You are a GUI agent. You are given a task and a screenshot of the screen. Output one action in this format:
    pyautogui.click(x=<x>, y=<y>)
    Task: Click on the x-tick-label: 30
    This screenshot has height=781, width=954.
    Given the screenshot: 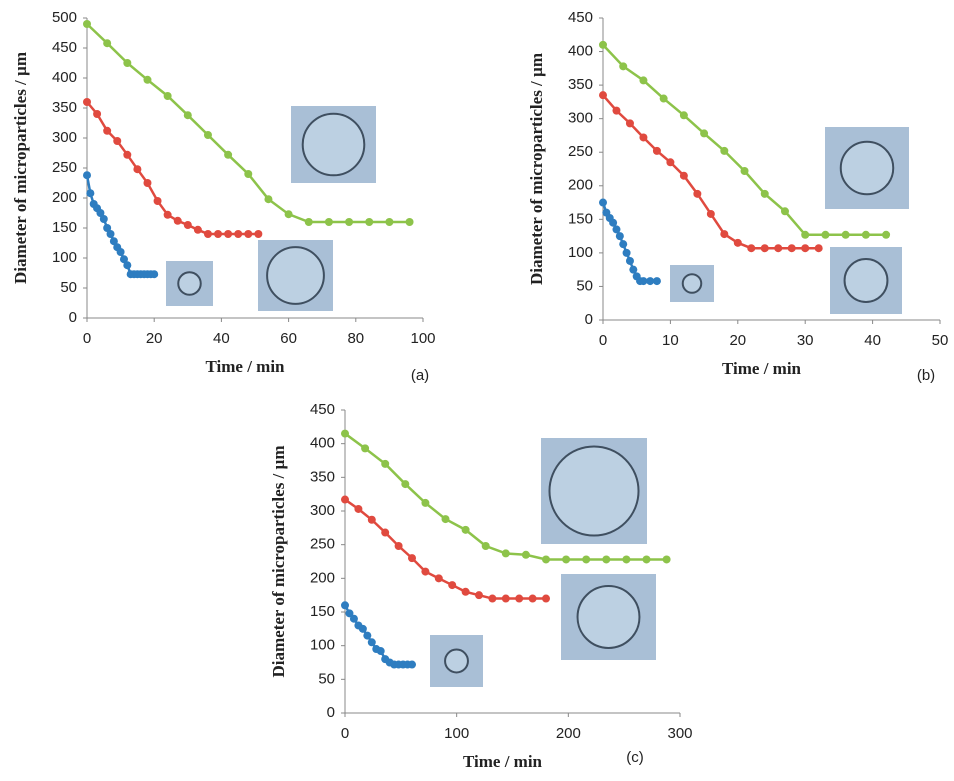 What is the action you would take?
    pyautogui.click(x=805, y=340)
    